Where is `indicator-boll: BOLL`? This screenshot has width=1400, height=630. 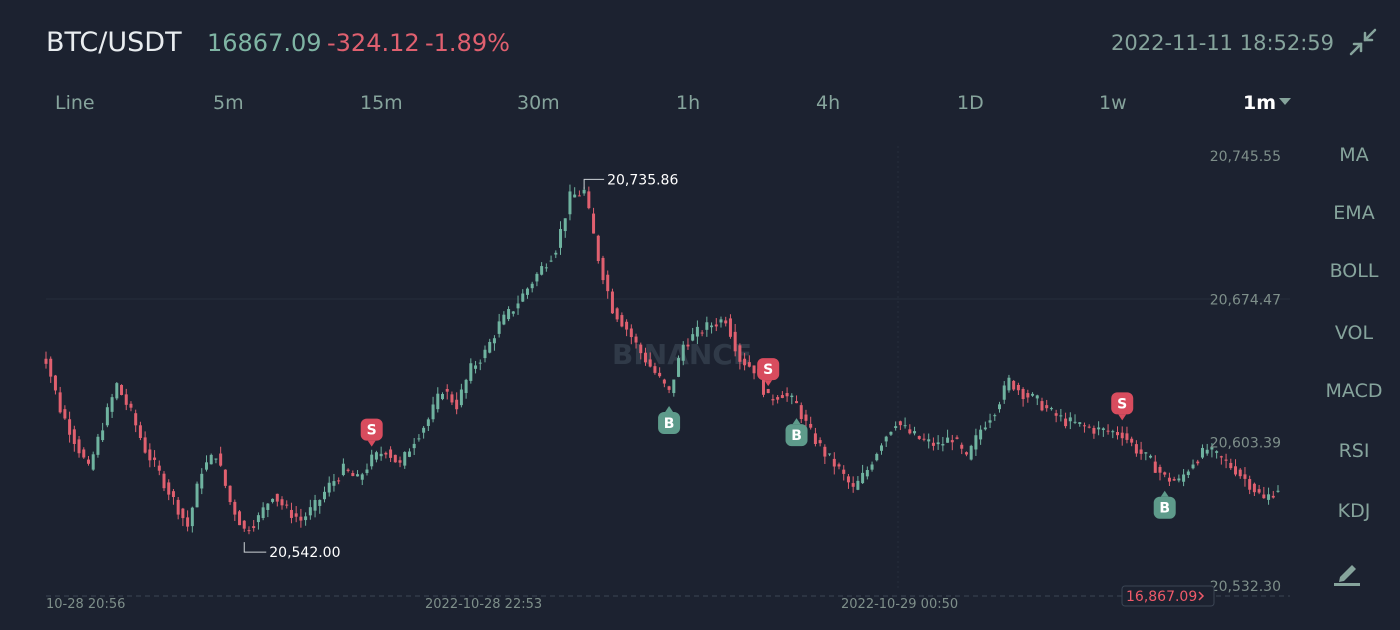 indicator-boll: BOLL is located at coordinates (1354, 271).